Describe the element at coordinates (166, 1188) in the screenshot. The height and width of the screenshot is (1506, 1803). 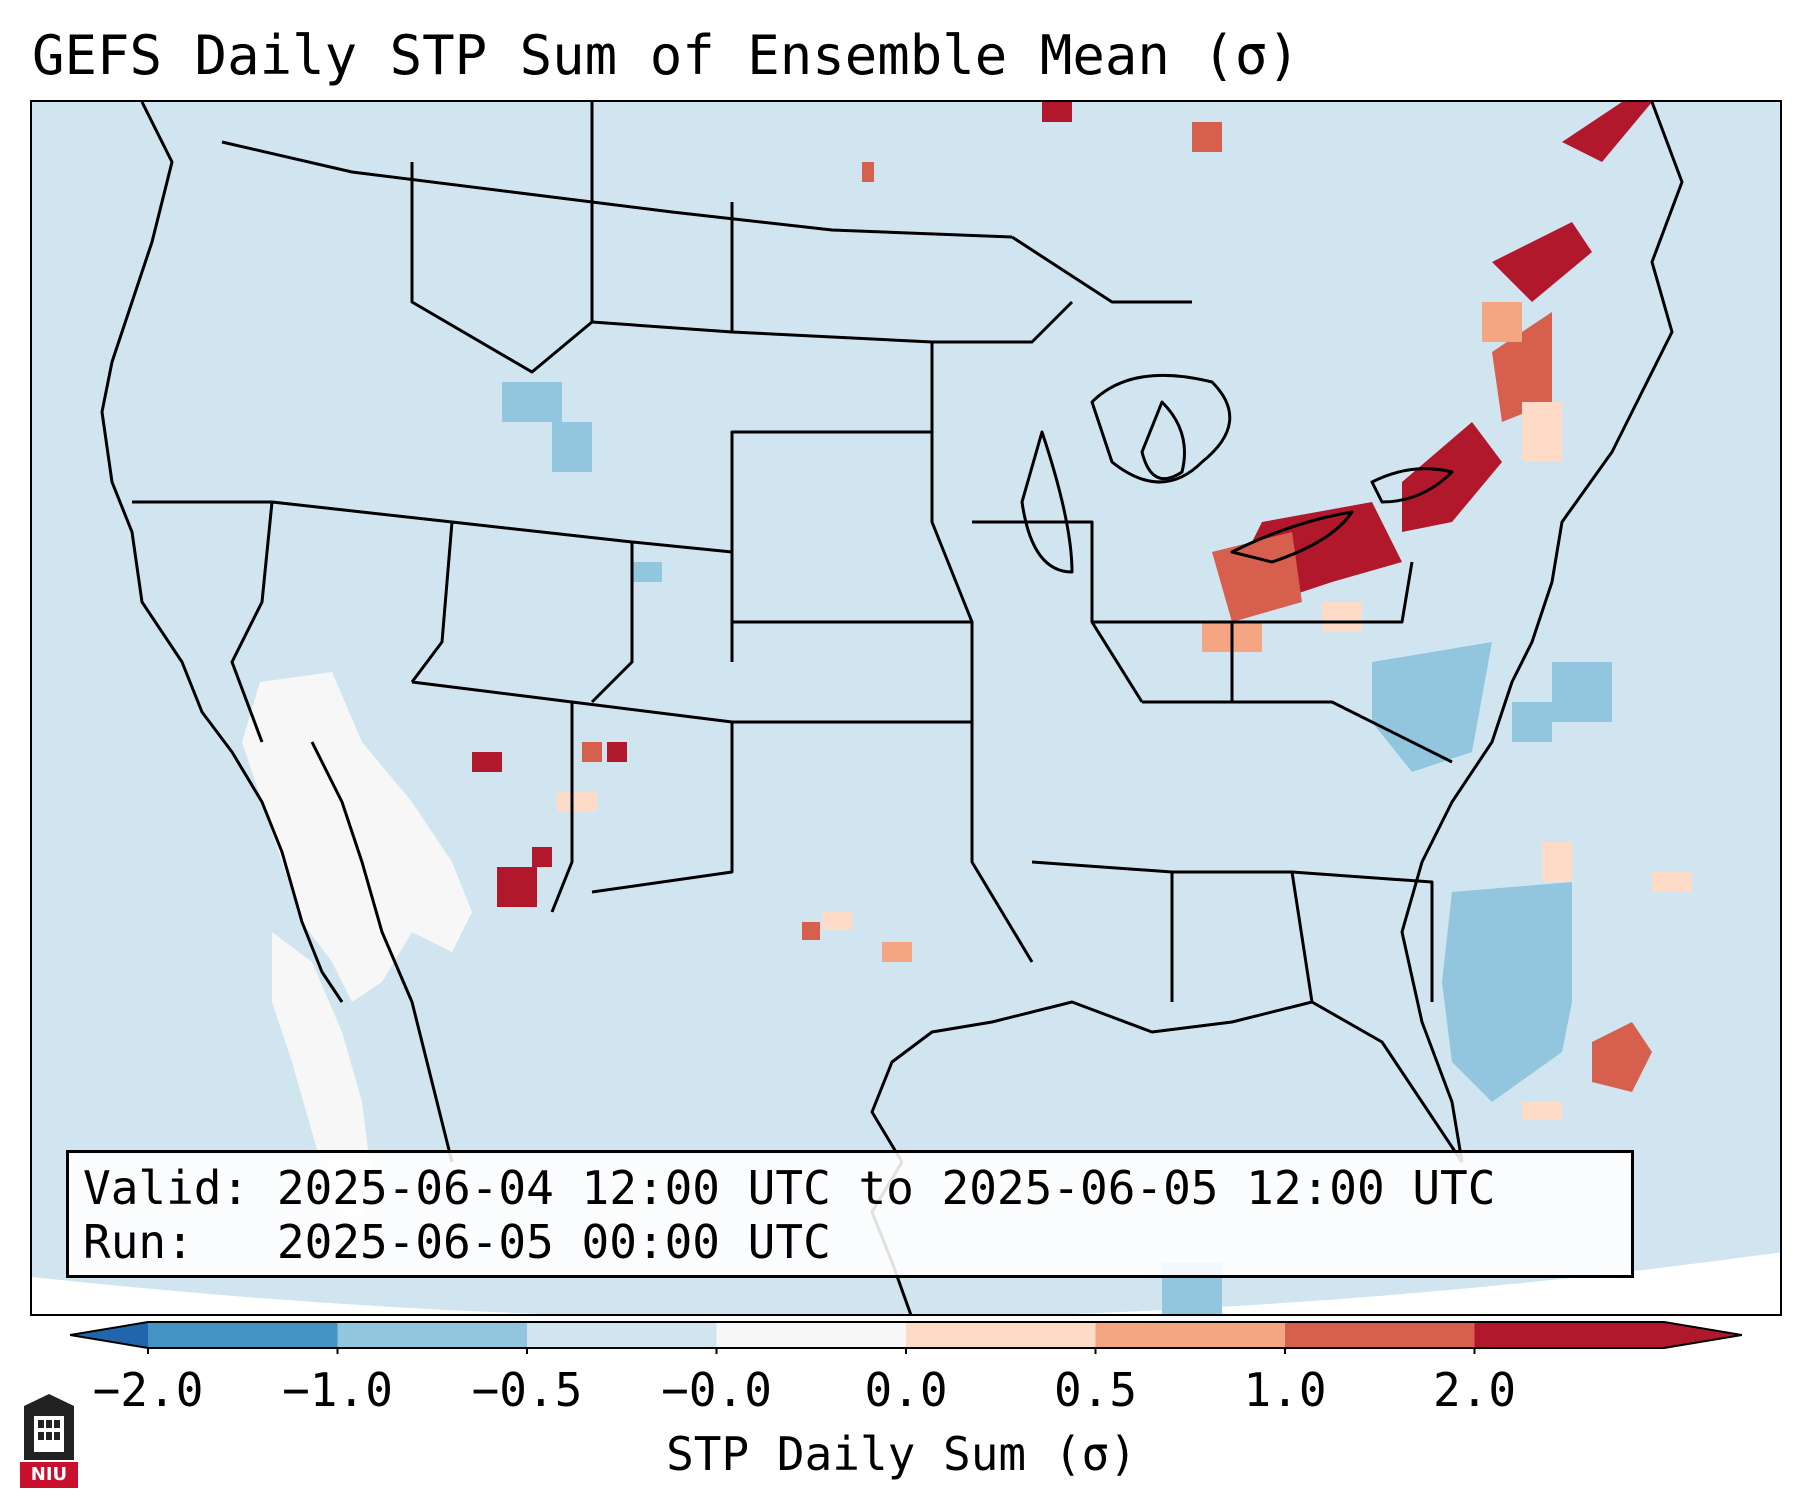
I see `valid-label: Valid:` at that location.